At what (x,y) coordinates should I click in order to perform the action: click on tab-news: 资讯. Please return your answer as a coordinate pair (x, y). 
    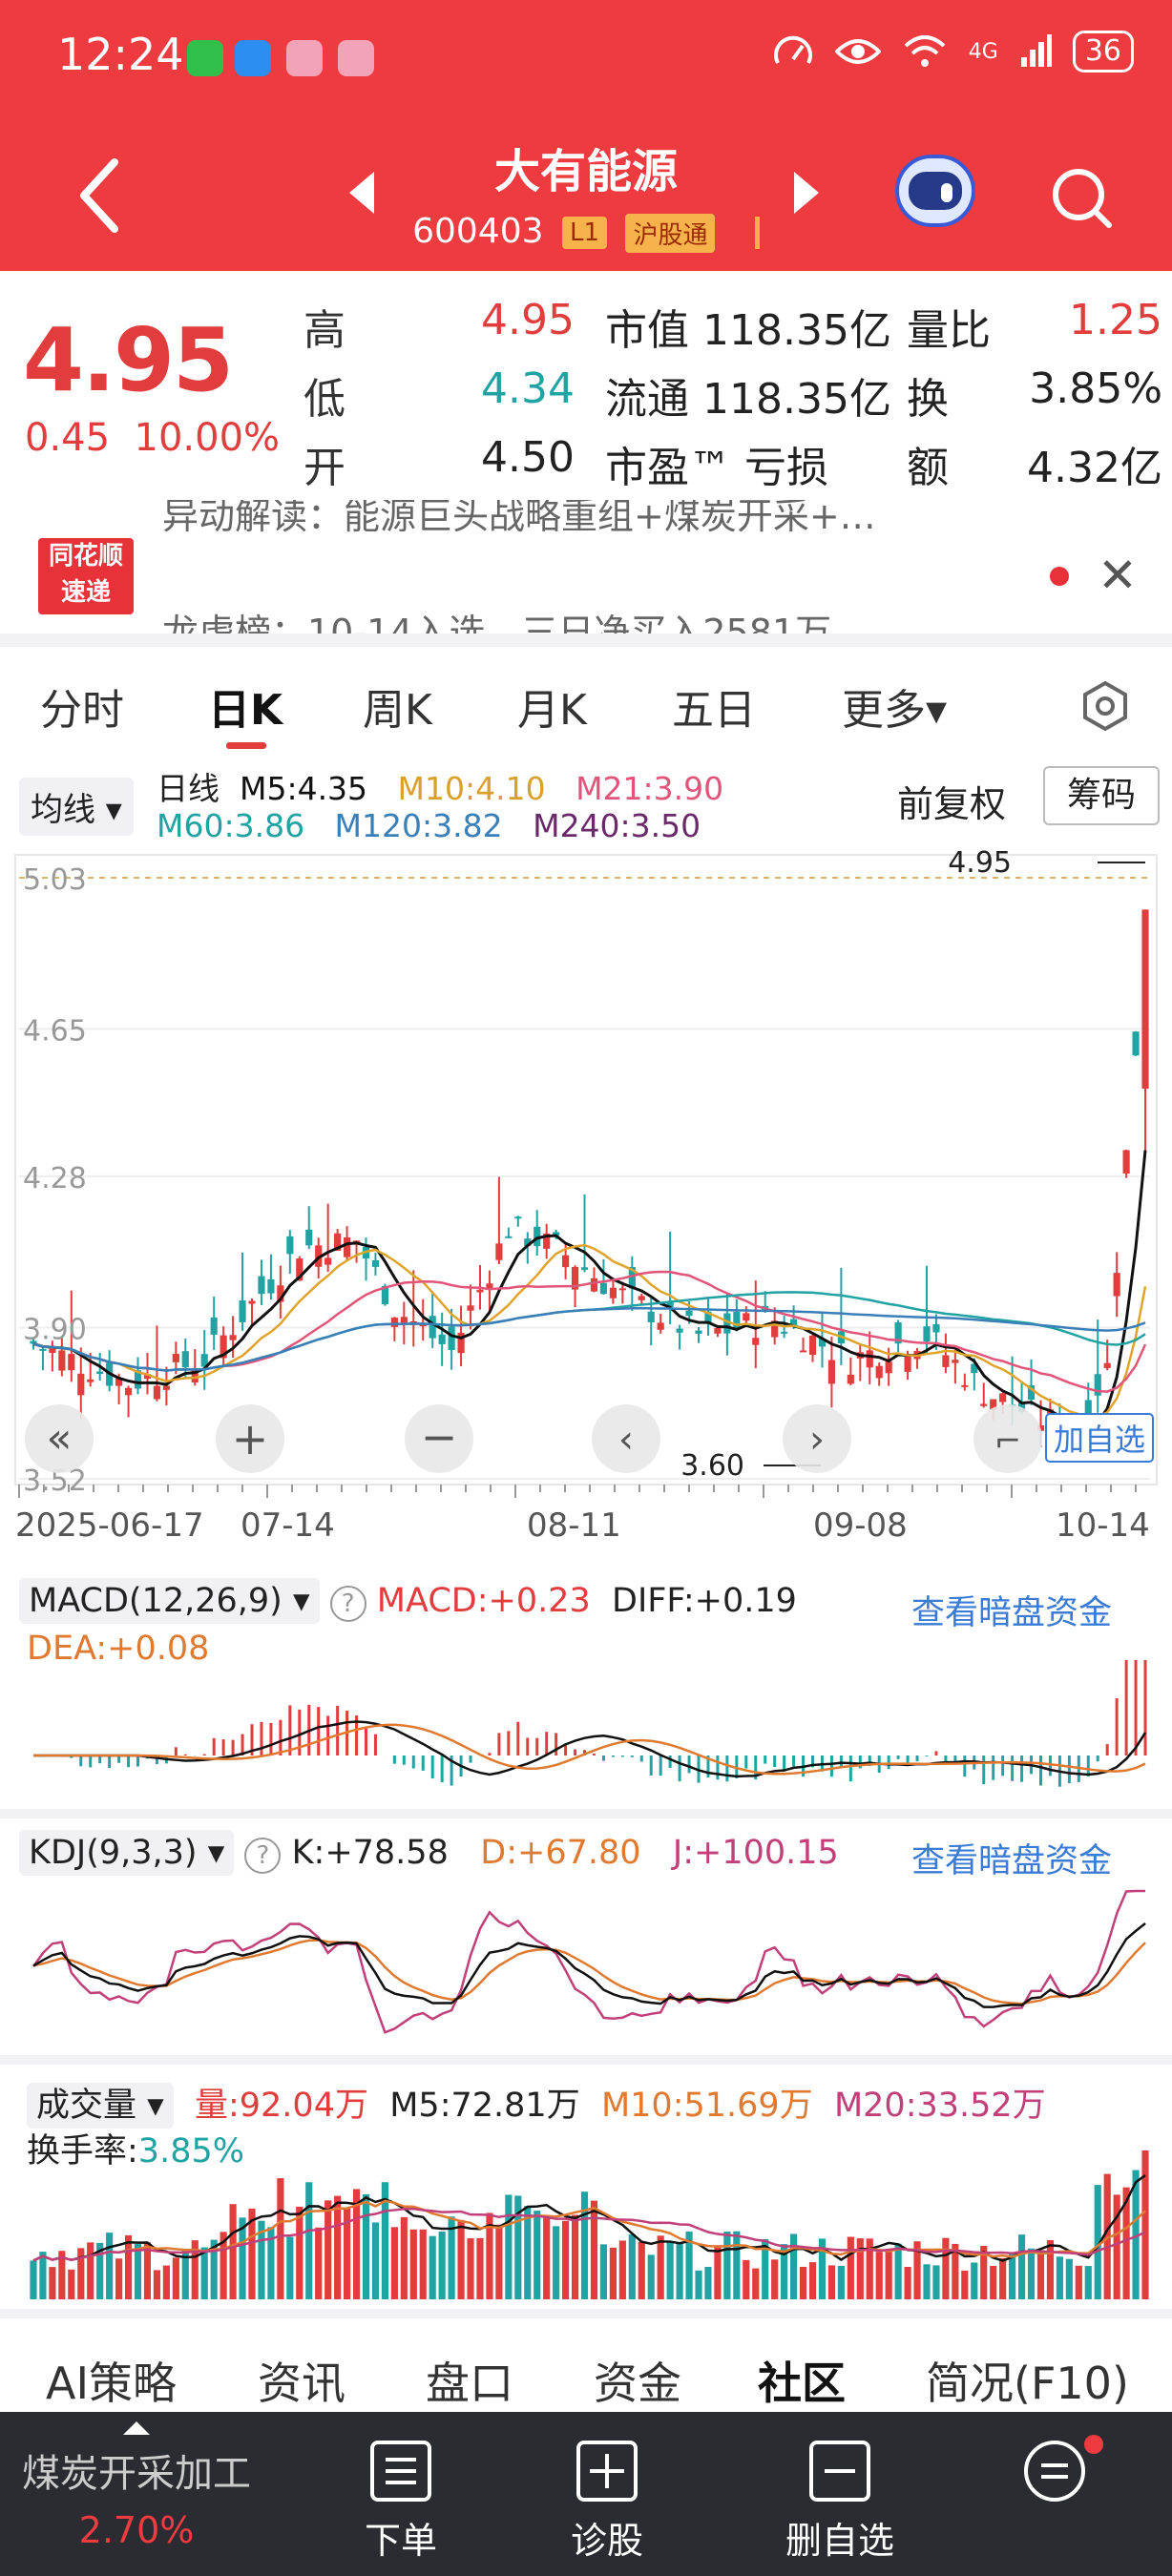
    Looking at the image, I should click on (301, 2383).